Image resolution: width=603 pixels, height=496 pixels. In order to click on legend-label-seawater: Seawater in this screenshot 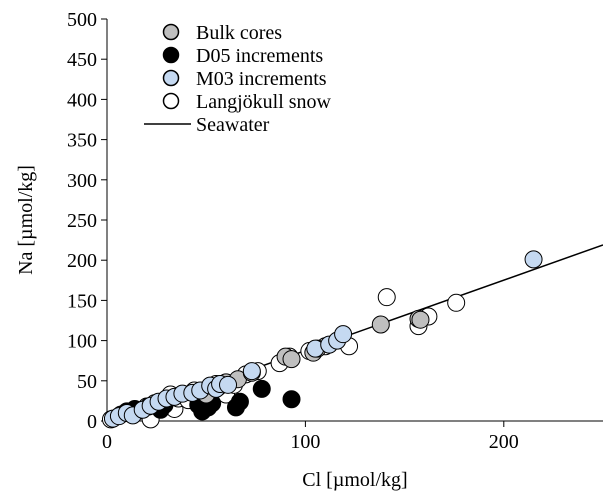, I will do `click(233, 125)`.